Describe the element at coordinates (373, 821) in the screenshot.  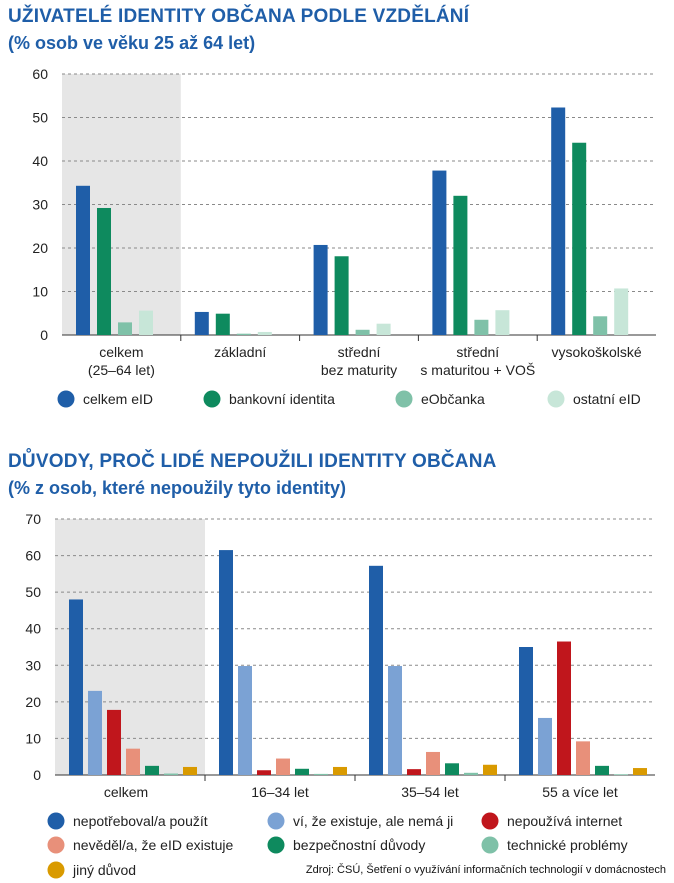
I see `legend-label: ví, že existuje, ale nemá ji` at that location.